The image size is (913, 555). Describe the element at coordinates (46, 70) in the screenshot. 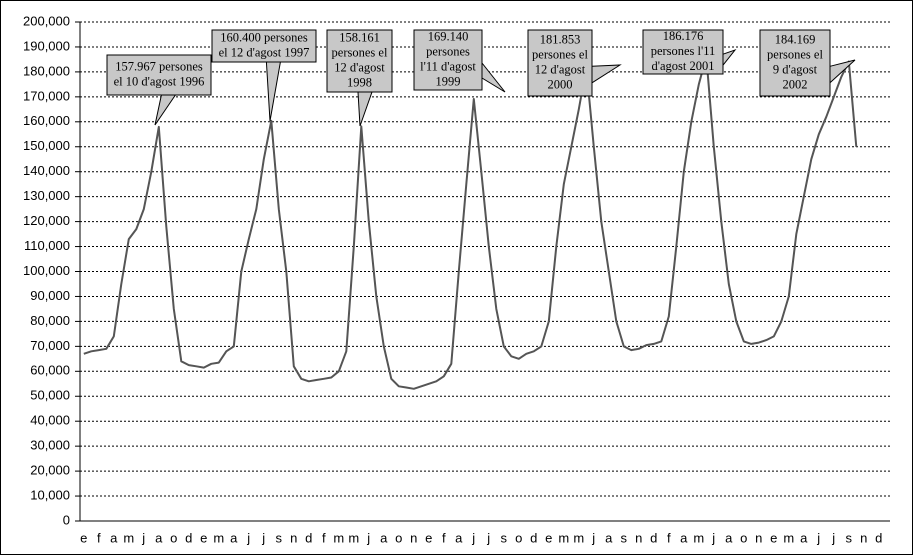

I see `y-tick-label: 180,000` at that location.